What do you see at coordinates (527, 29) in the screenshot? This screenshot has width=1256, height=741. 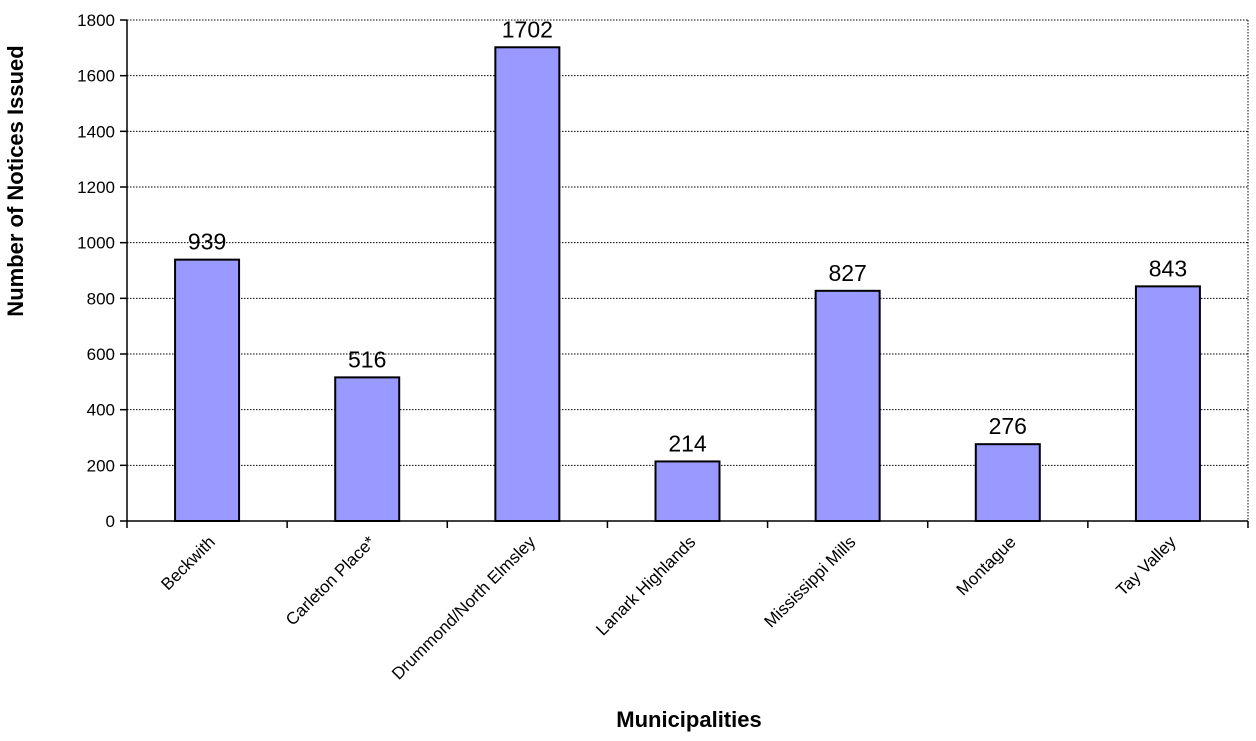 I see `data-label: 1702` at bounding box center [527, 29].